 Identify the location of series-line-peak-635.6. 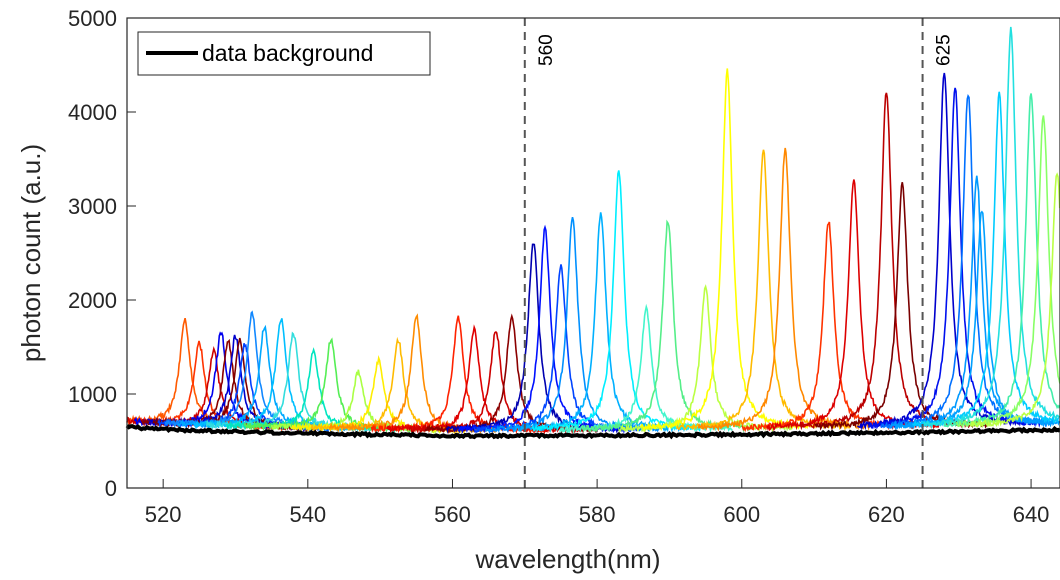
(986, 260).